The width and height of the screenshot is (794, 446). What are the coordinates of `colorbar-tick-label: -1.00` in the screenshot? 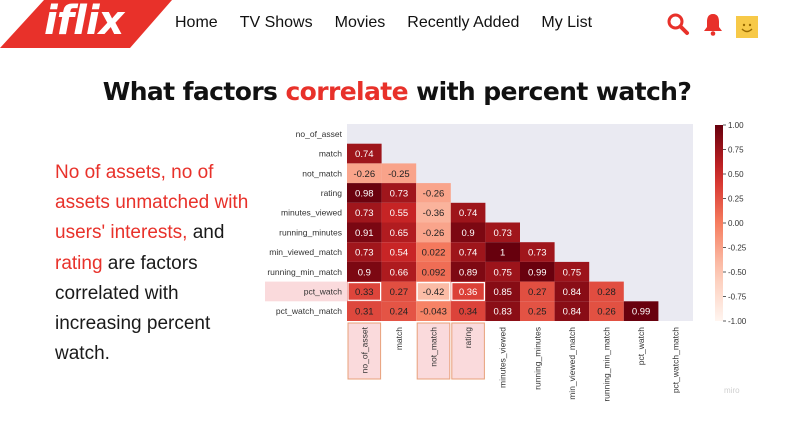 It's located at (737, 321).